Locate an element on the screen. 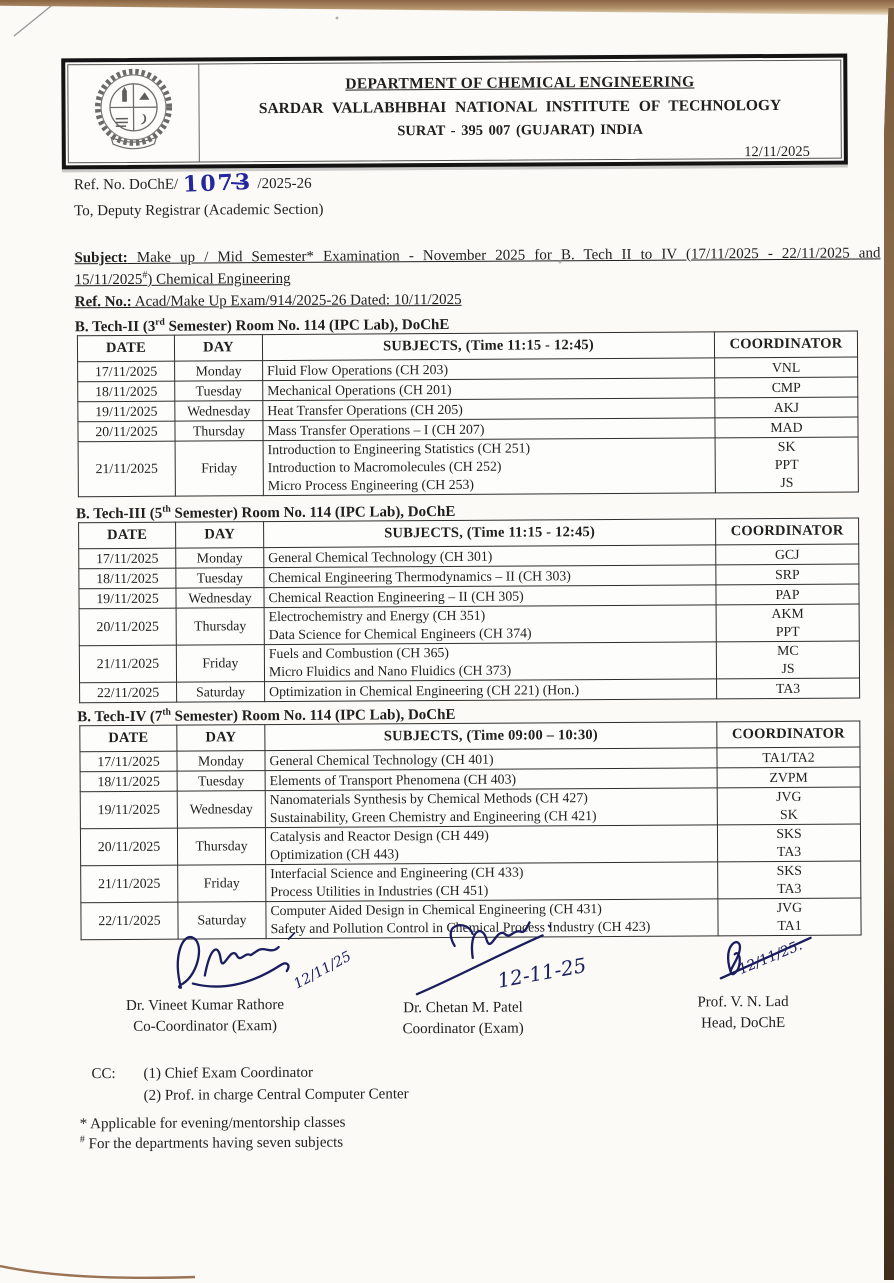  exam-coordinators: TA3 is located at coordinates (788, 688).